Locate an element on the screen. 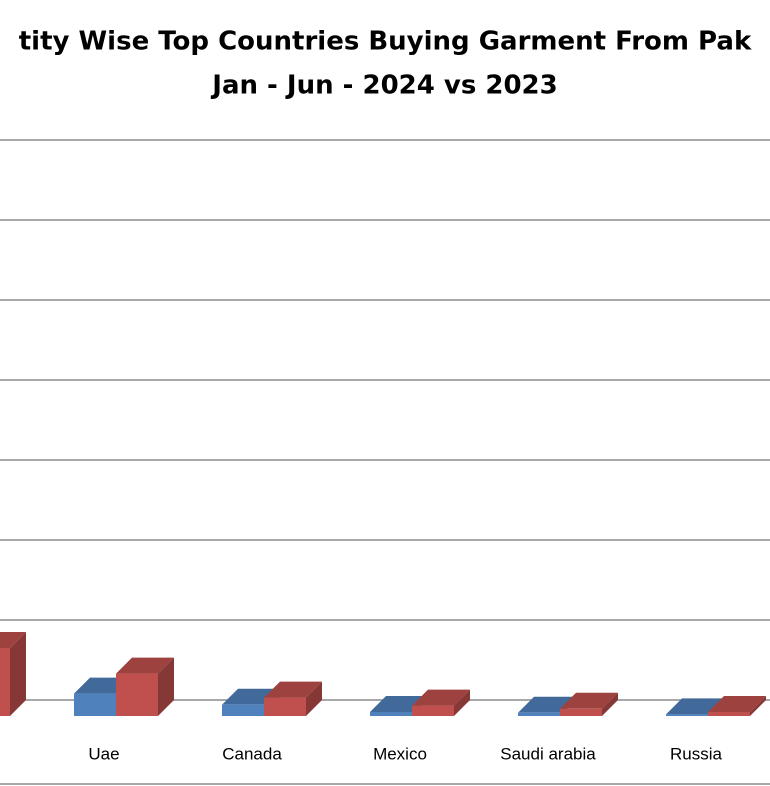 Image resolution: width=770 pixels, height=786 pixels. x-tick-label: Uae is located at coordinates (103, 753).